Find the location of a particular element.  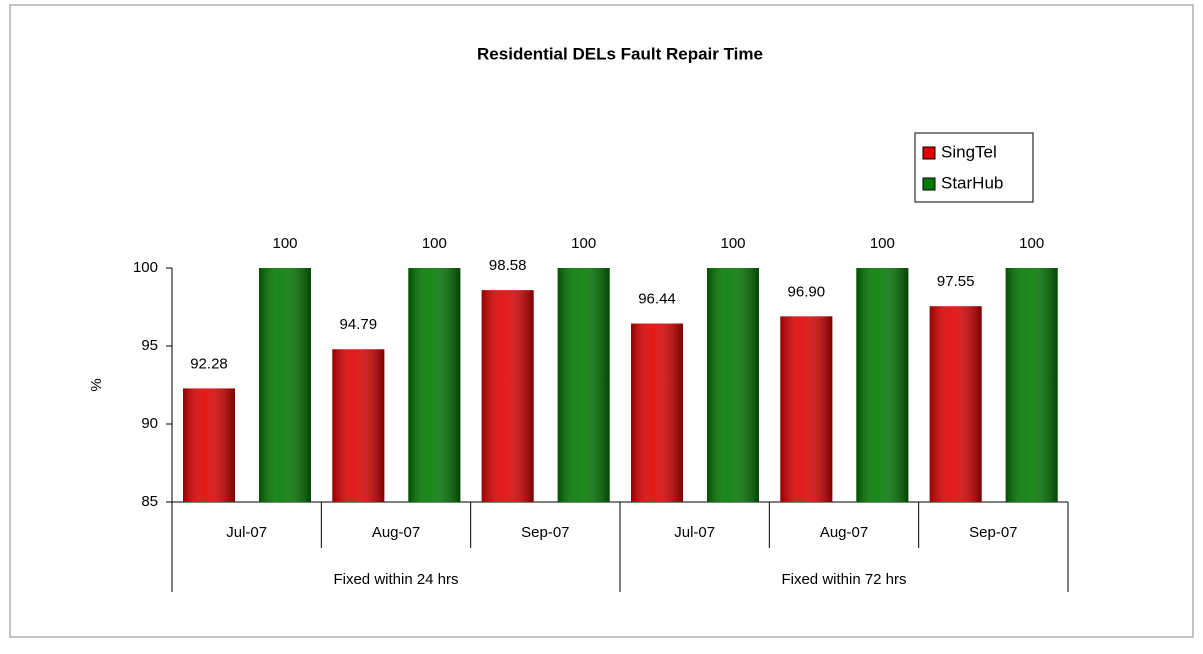

chart-title: Residential DELs Fault Repair Time is located at coordinates (620, 53).